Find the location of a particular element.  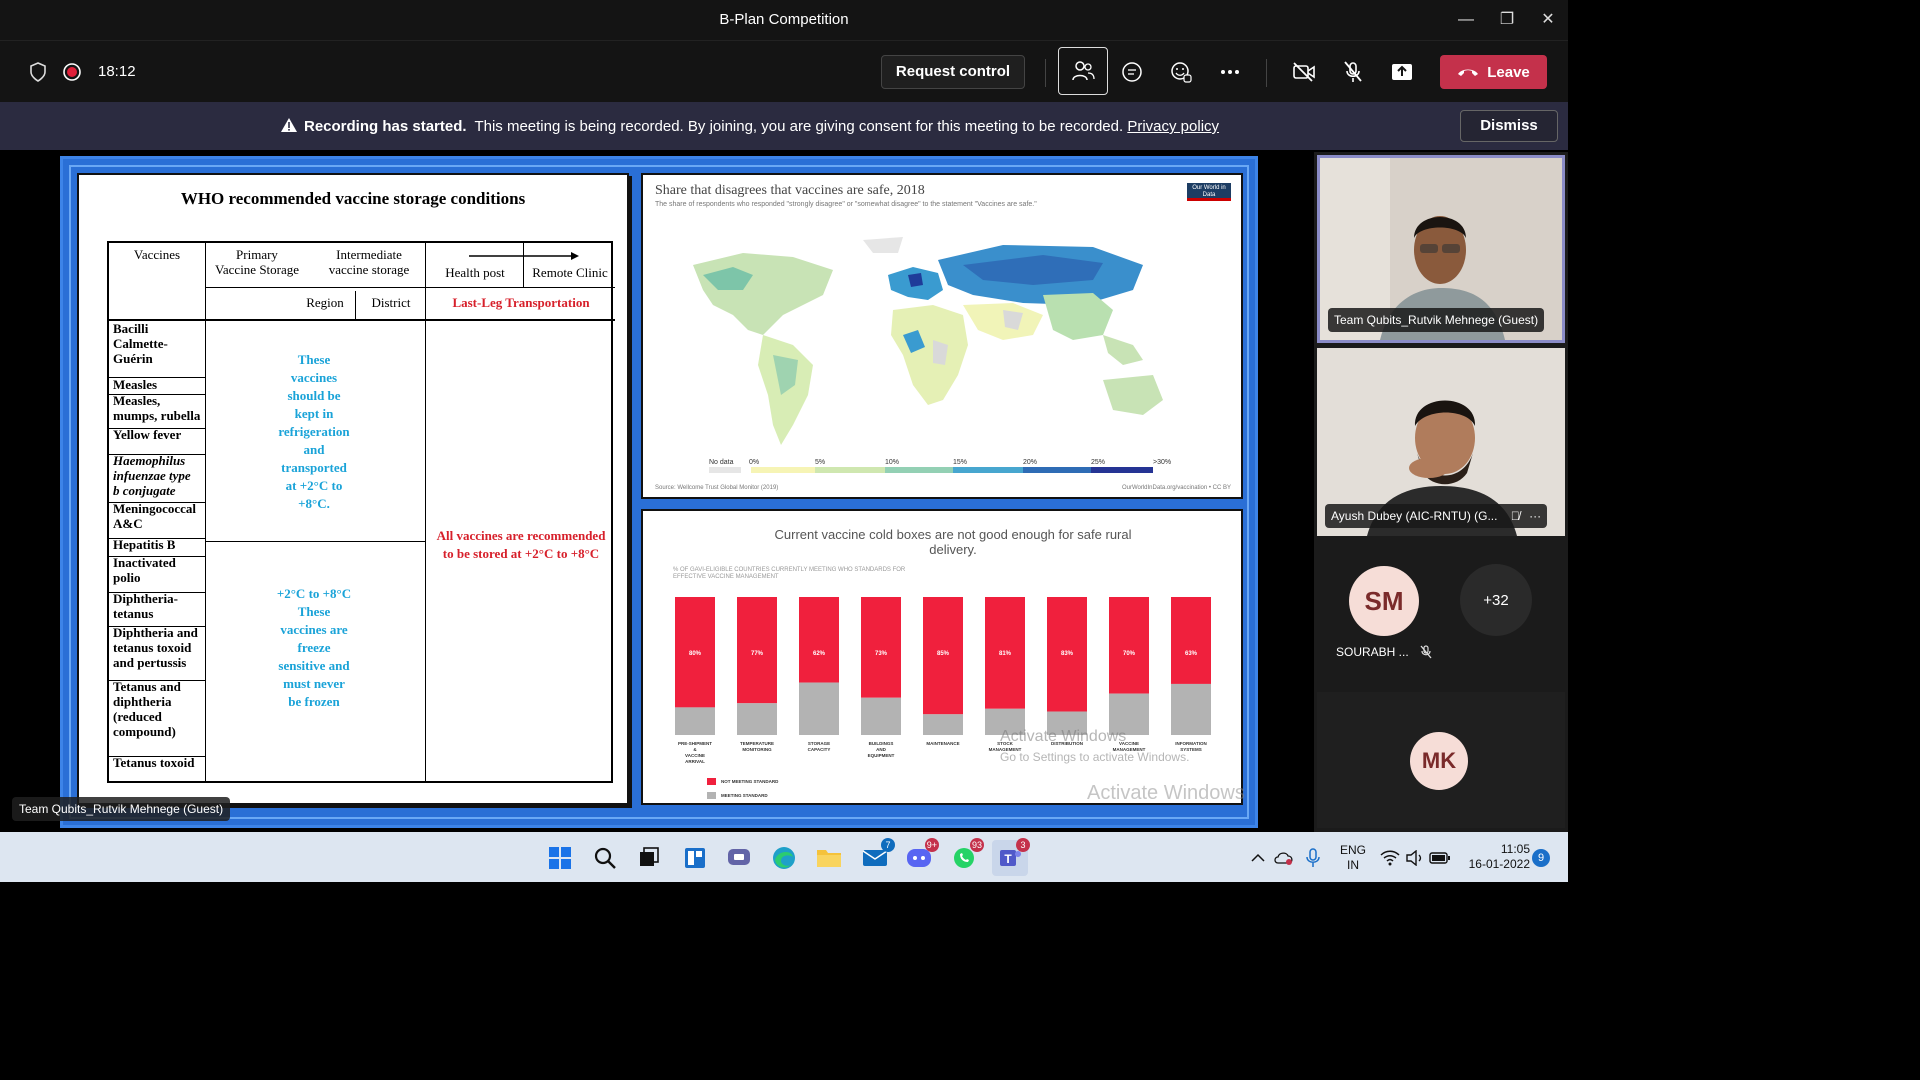

people-button is located at coordinates (1083, 71).